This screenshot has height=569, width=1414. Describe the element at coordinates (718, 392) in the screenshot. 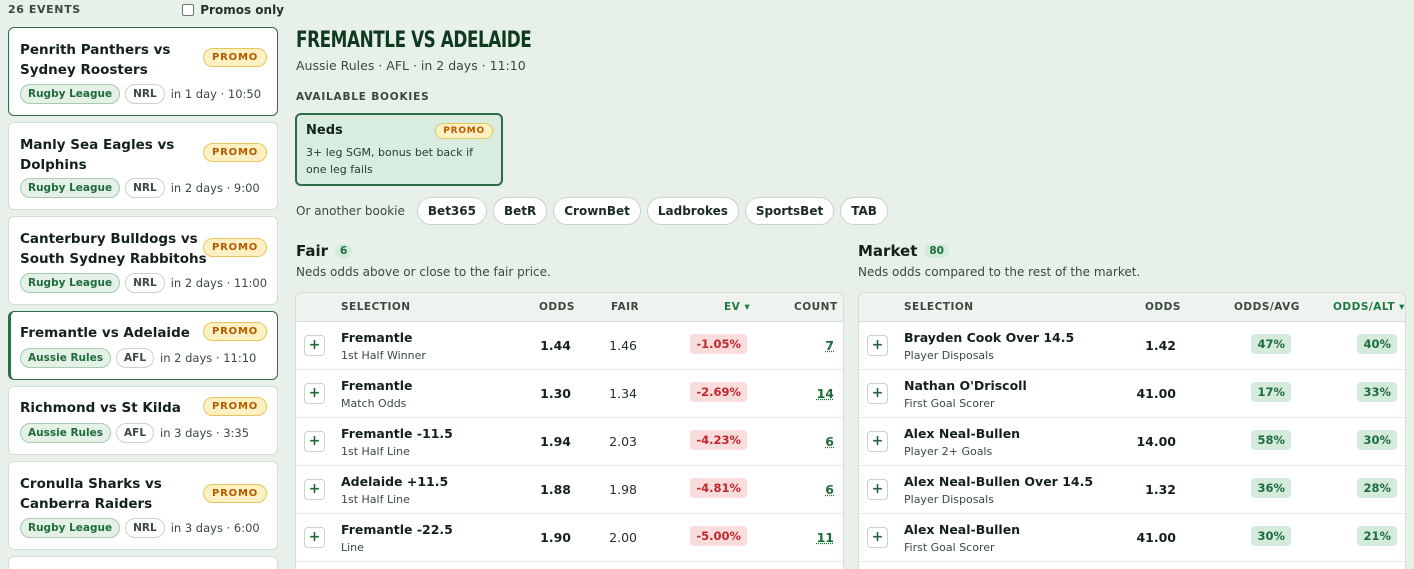

I see `ev-value: -2.69%` at that location.